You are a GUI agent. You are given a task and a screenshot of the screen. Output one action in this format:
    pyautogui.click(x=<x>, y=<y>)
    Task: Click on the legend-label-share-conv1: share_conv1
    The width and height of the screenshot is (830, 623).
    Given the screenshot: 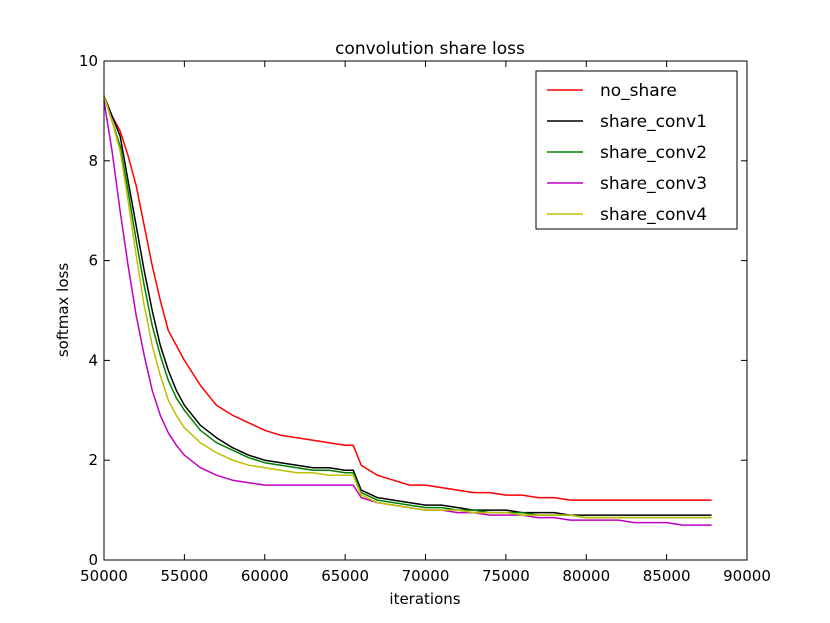 What is the action you would take?
    pyautogui.click(x=653, y=122)
    